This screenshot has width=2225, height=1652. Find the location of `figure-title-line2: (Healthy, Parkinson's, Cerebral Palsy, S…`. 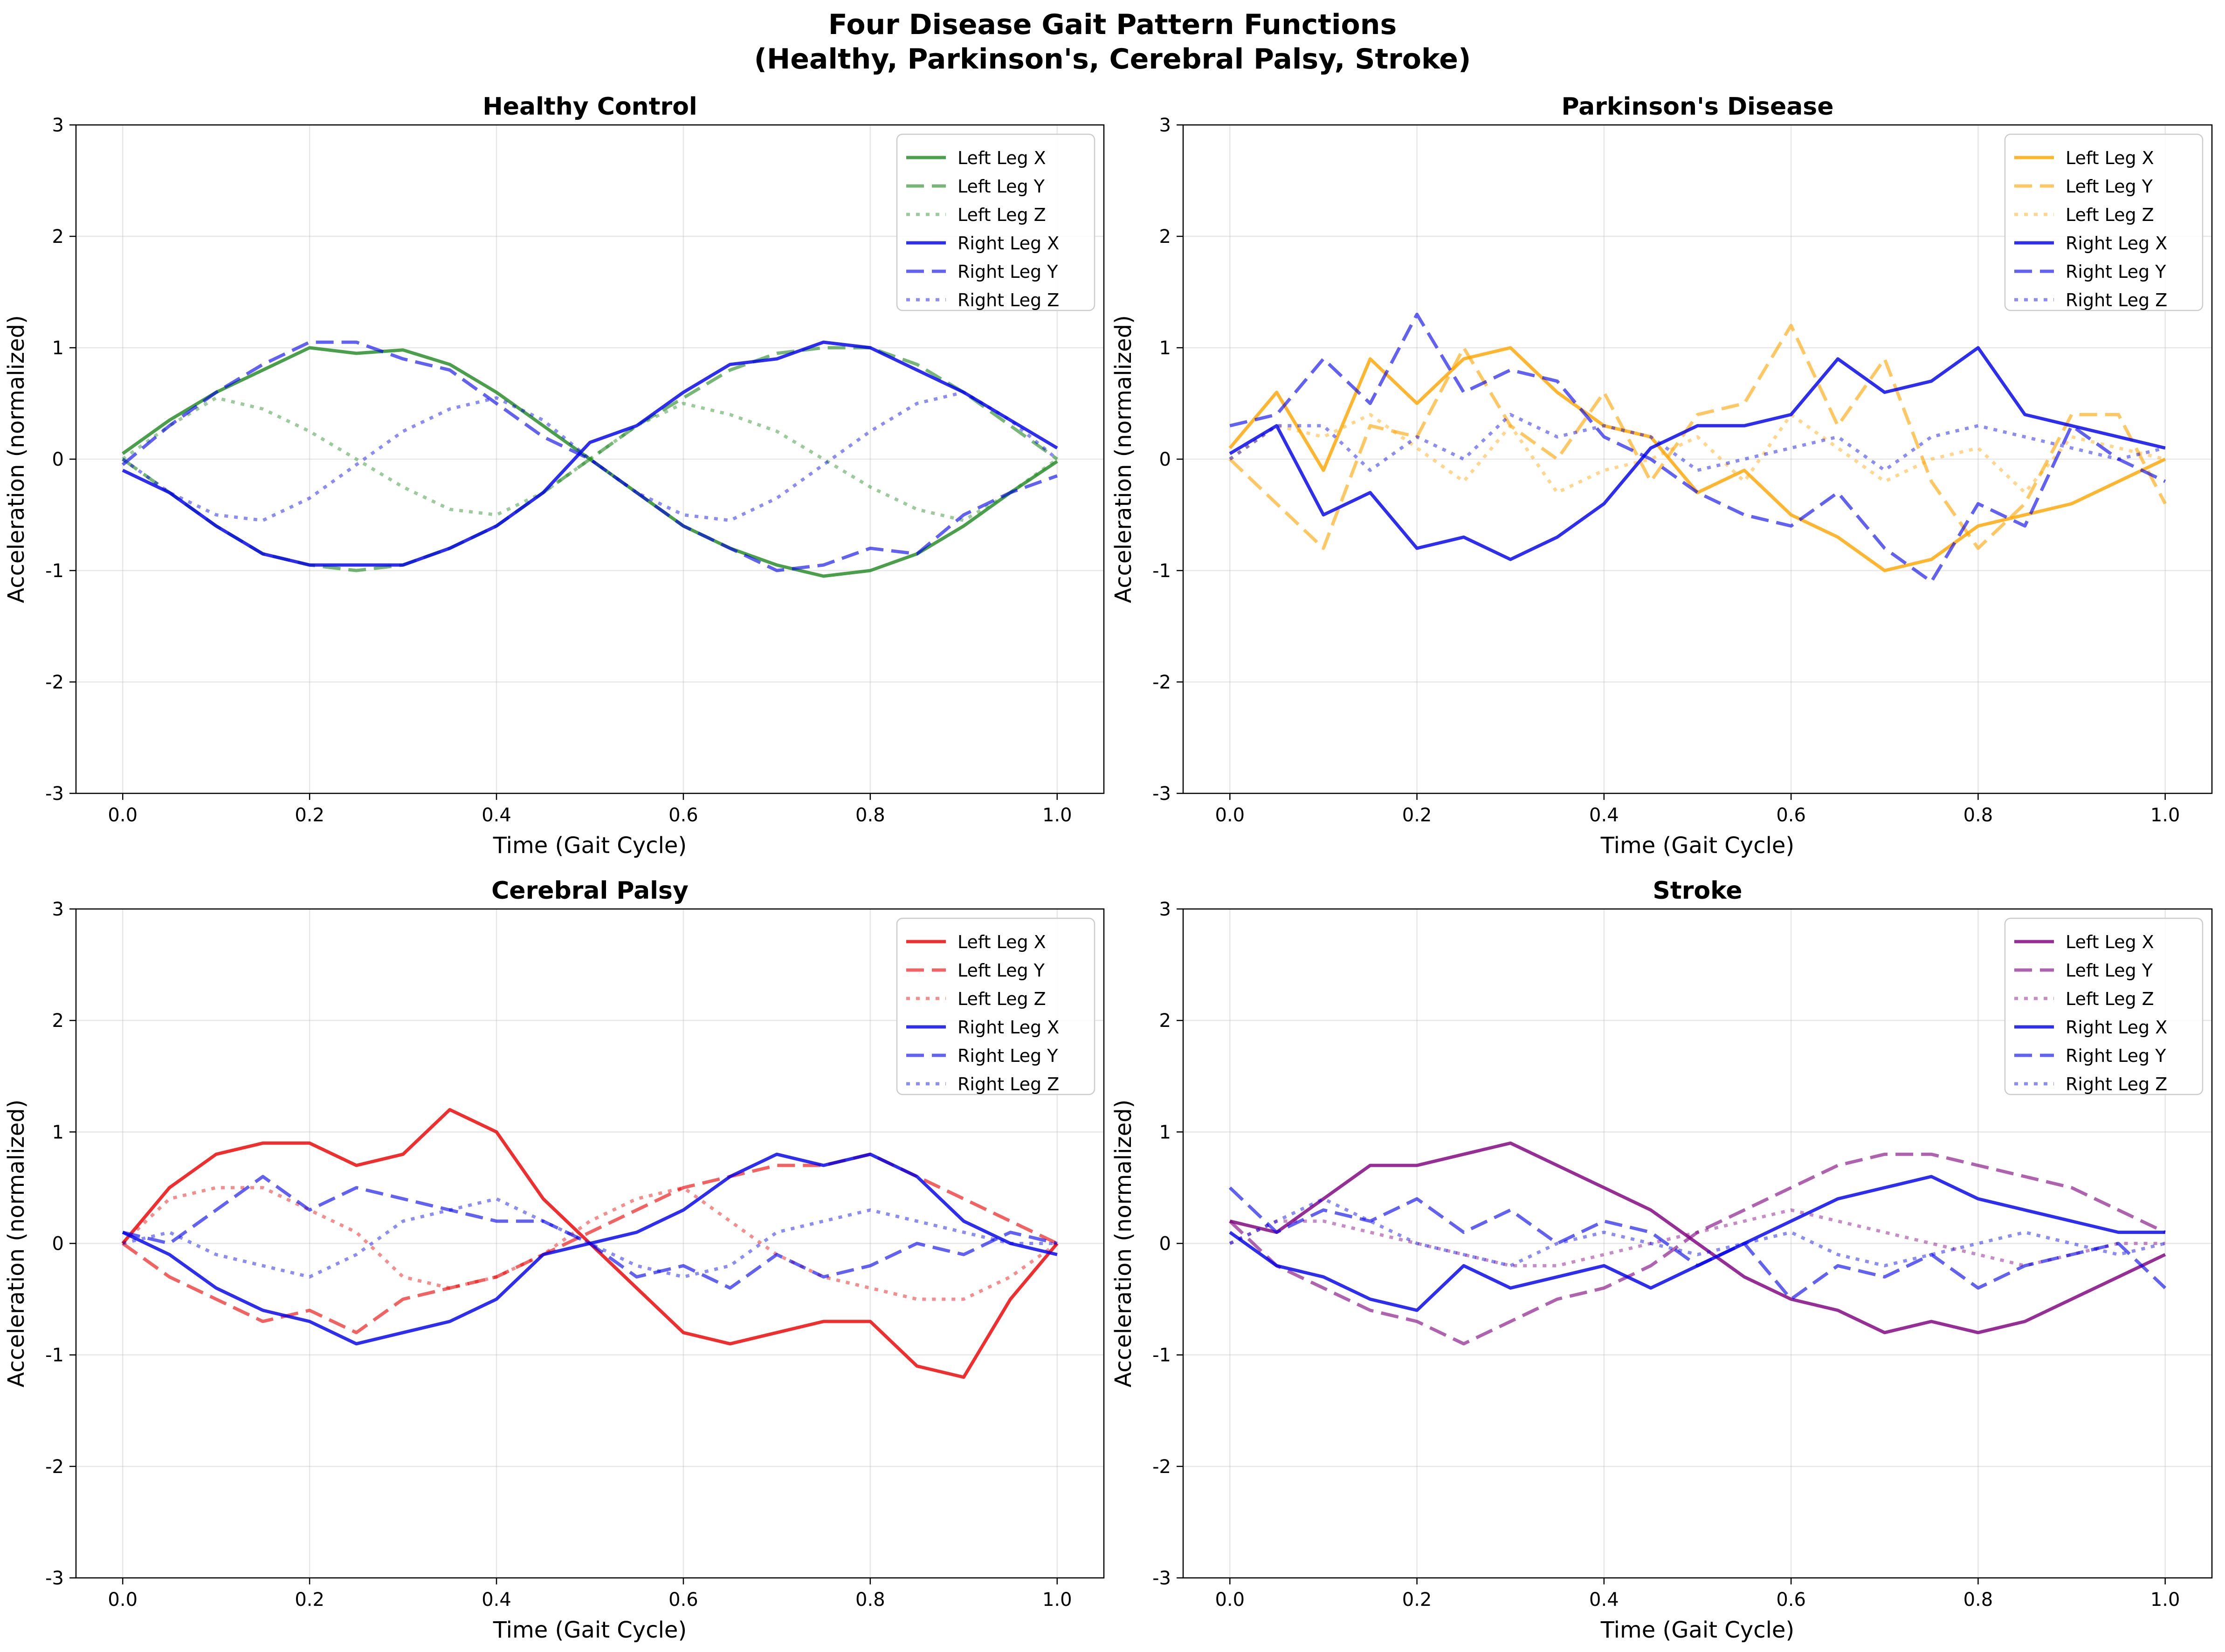

figure-title-line2: (Healthy, Parkinson's, Cerebral Palsy, S… is located at coordinates (1112, 60).